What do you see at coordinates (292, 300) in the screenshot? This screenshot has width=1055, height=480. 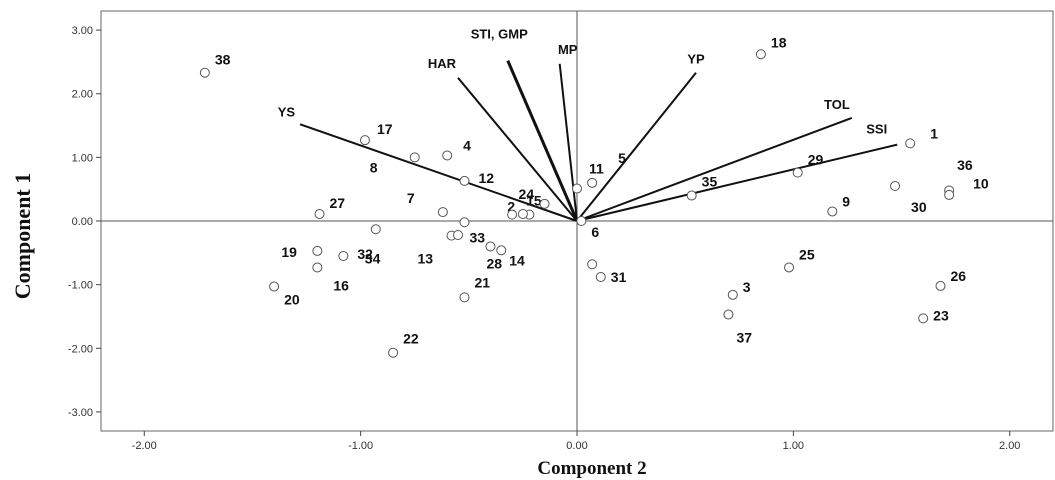 I see `data-point-label: 20` at bounding box center [292, 300].